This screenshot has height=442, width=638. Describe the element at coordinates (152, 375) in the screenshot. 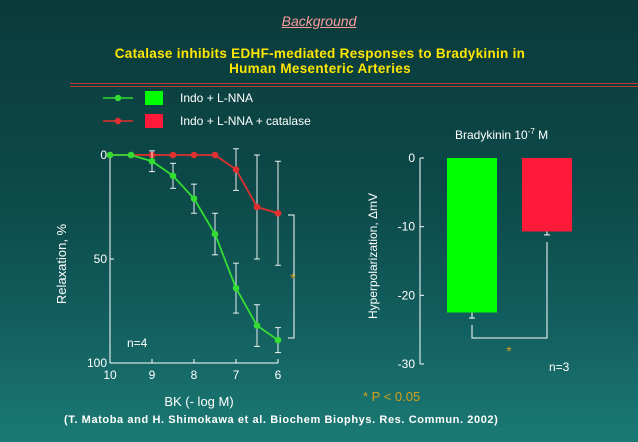

I see `line-x-tick-label: 9` at that location.